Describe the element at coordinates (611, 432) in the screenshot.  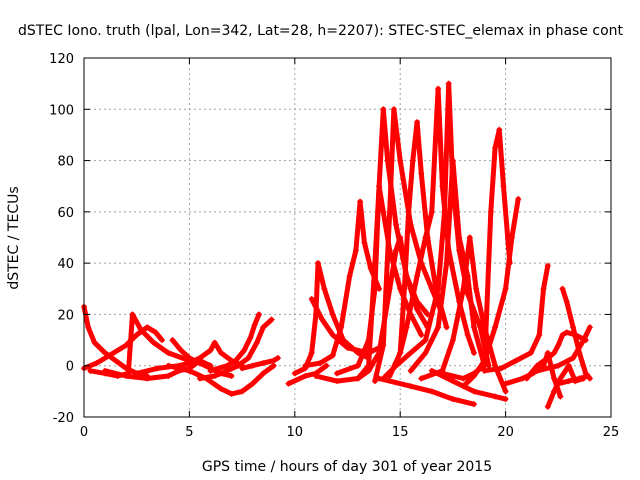
I see `x-tick-label: 25` at that location.